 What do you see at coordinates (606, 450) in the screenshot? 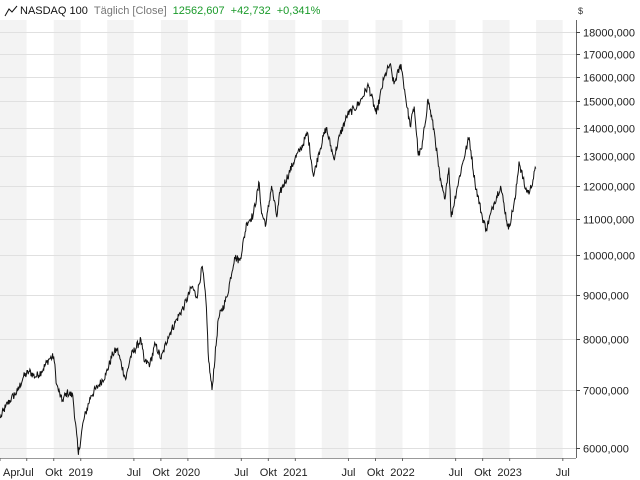
I see `y-tick-label: 6000,000` at bounding box center [606, 450].